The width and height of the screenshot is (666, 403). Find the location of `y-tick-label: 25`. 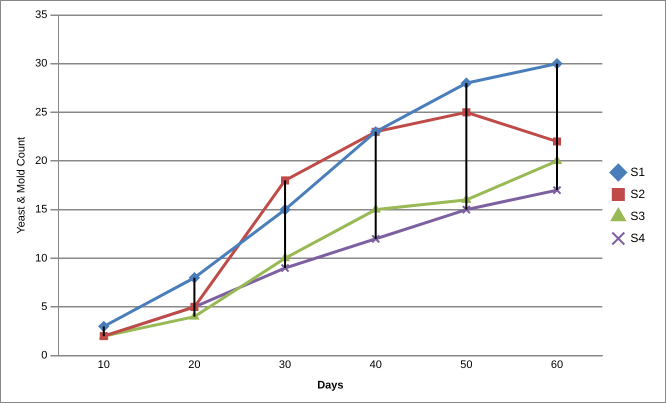

y-tick-label: 25 is located at coordinates (41, 112).